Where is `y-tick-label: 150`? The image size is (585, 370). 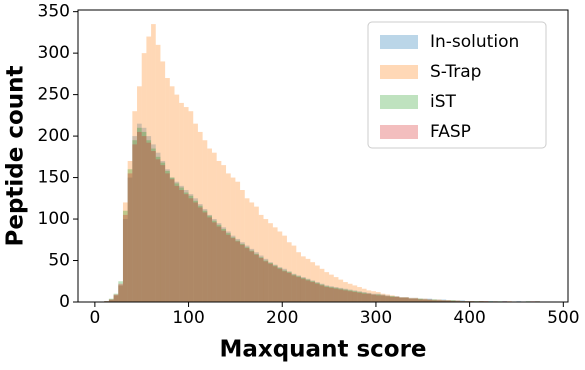
y-tick-label: 150 is located at coordinates (54, 178).